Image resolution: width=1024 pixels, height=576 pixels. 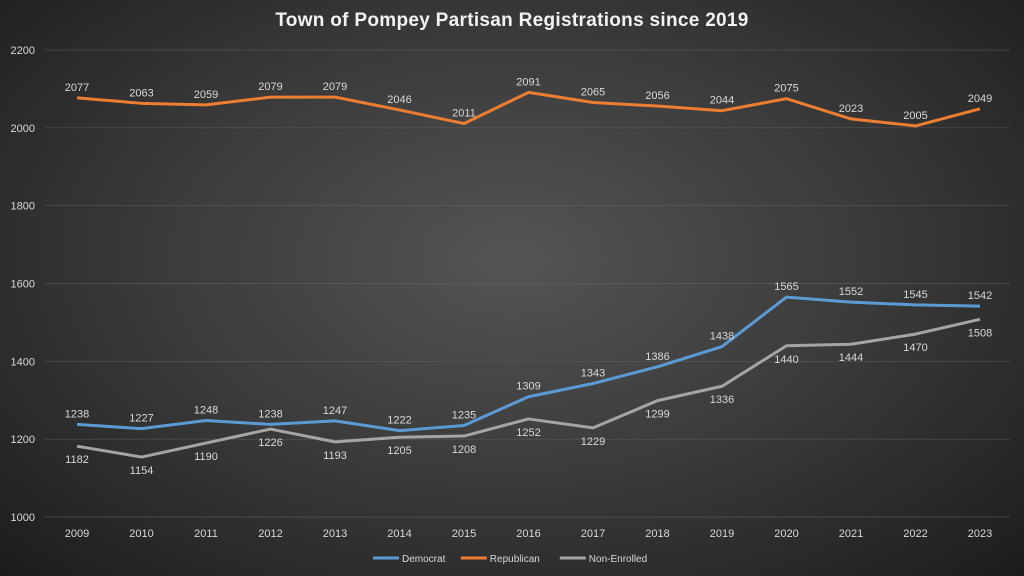 What do you see at coordinates (593, 442) in the screenshot?
I see `data-label: 1229` at bounding box center [593, 442].